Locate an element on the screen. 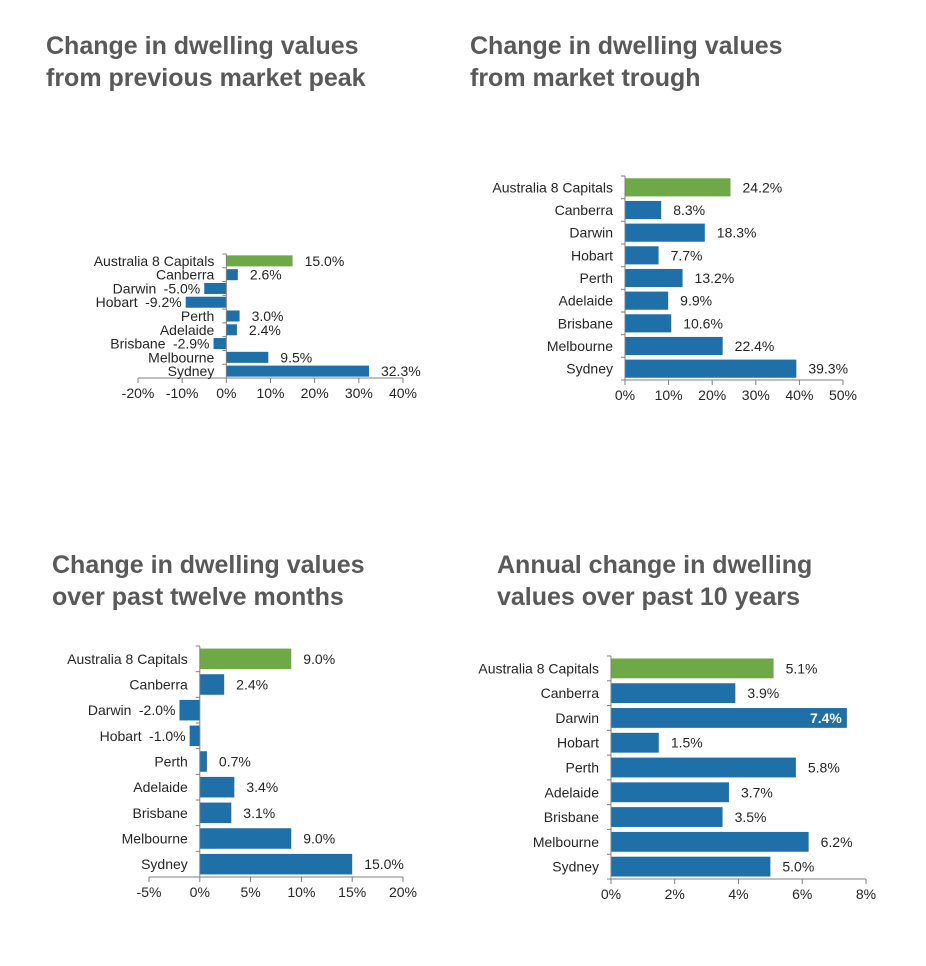  x-tick-label: -10% is located at coordinates (182, 393).